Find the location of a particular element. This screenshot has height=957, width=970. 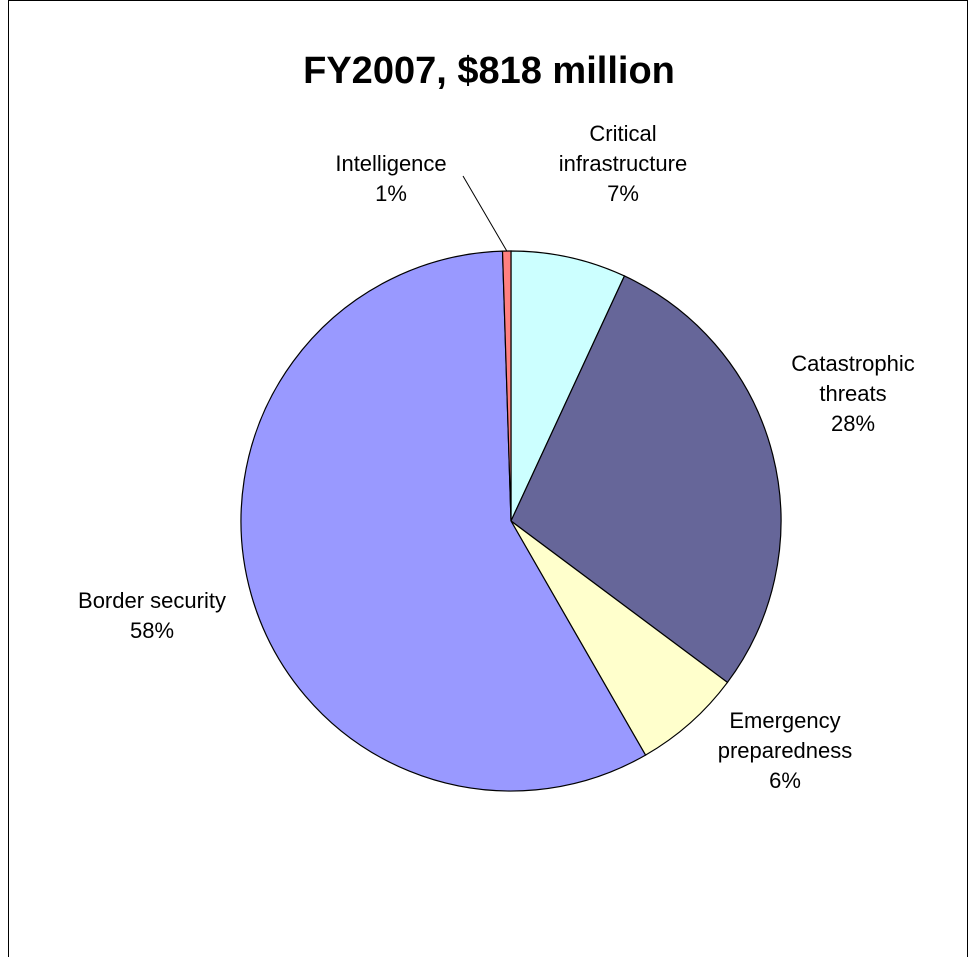

slice-label-intelligence-name: Intelligence is located at coordinates (390, 163).